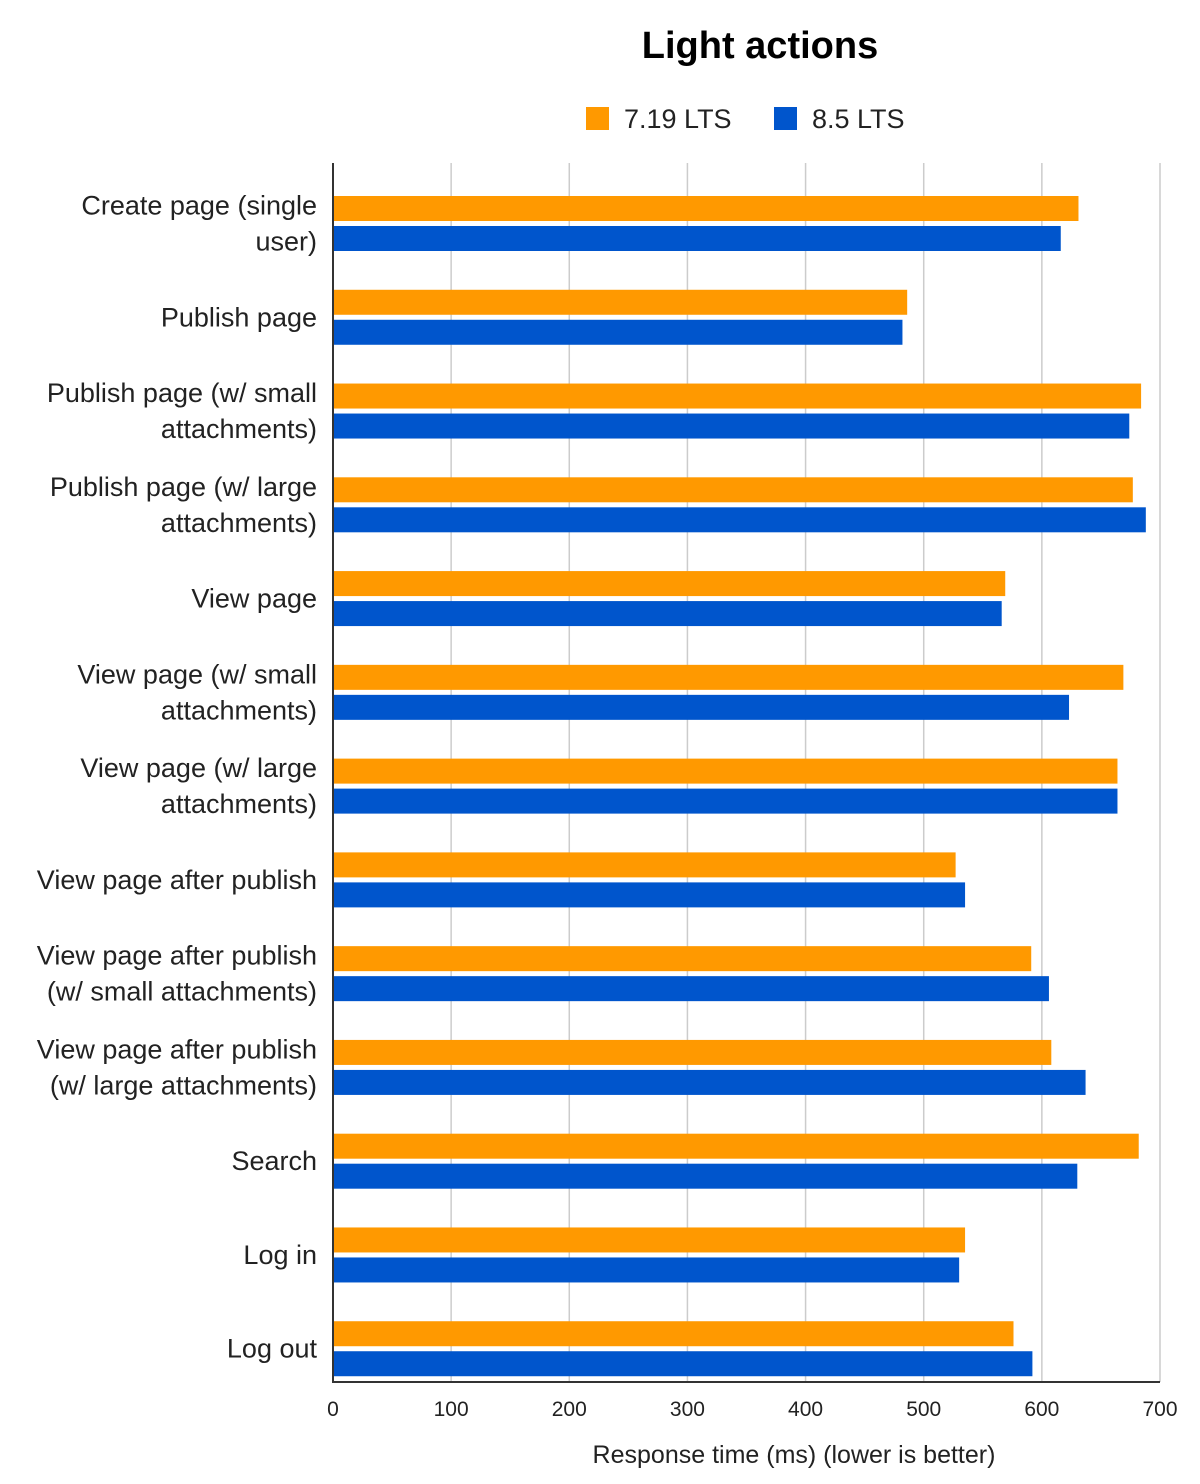 Image resolution: width=1200 pixels, height=1484 pixels. I want to click on category-label: (w/ small attachments), so click(182, 992).